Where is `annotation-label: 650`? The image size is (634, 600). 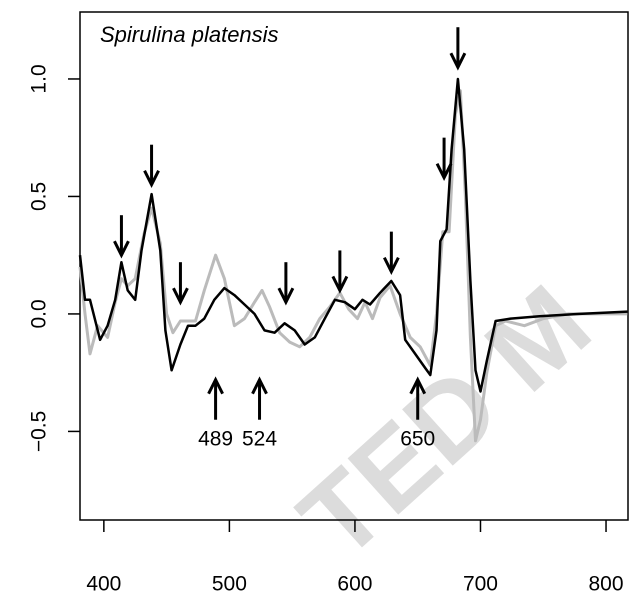 annotation-label: 650 is located at coordinates (417, 438).